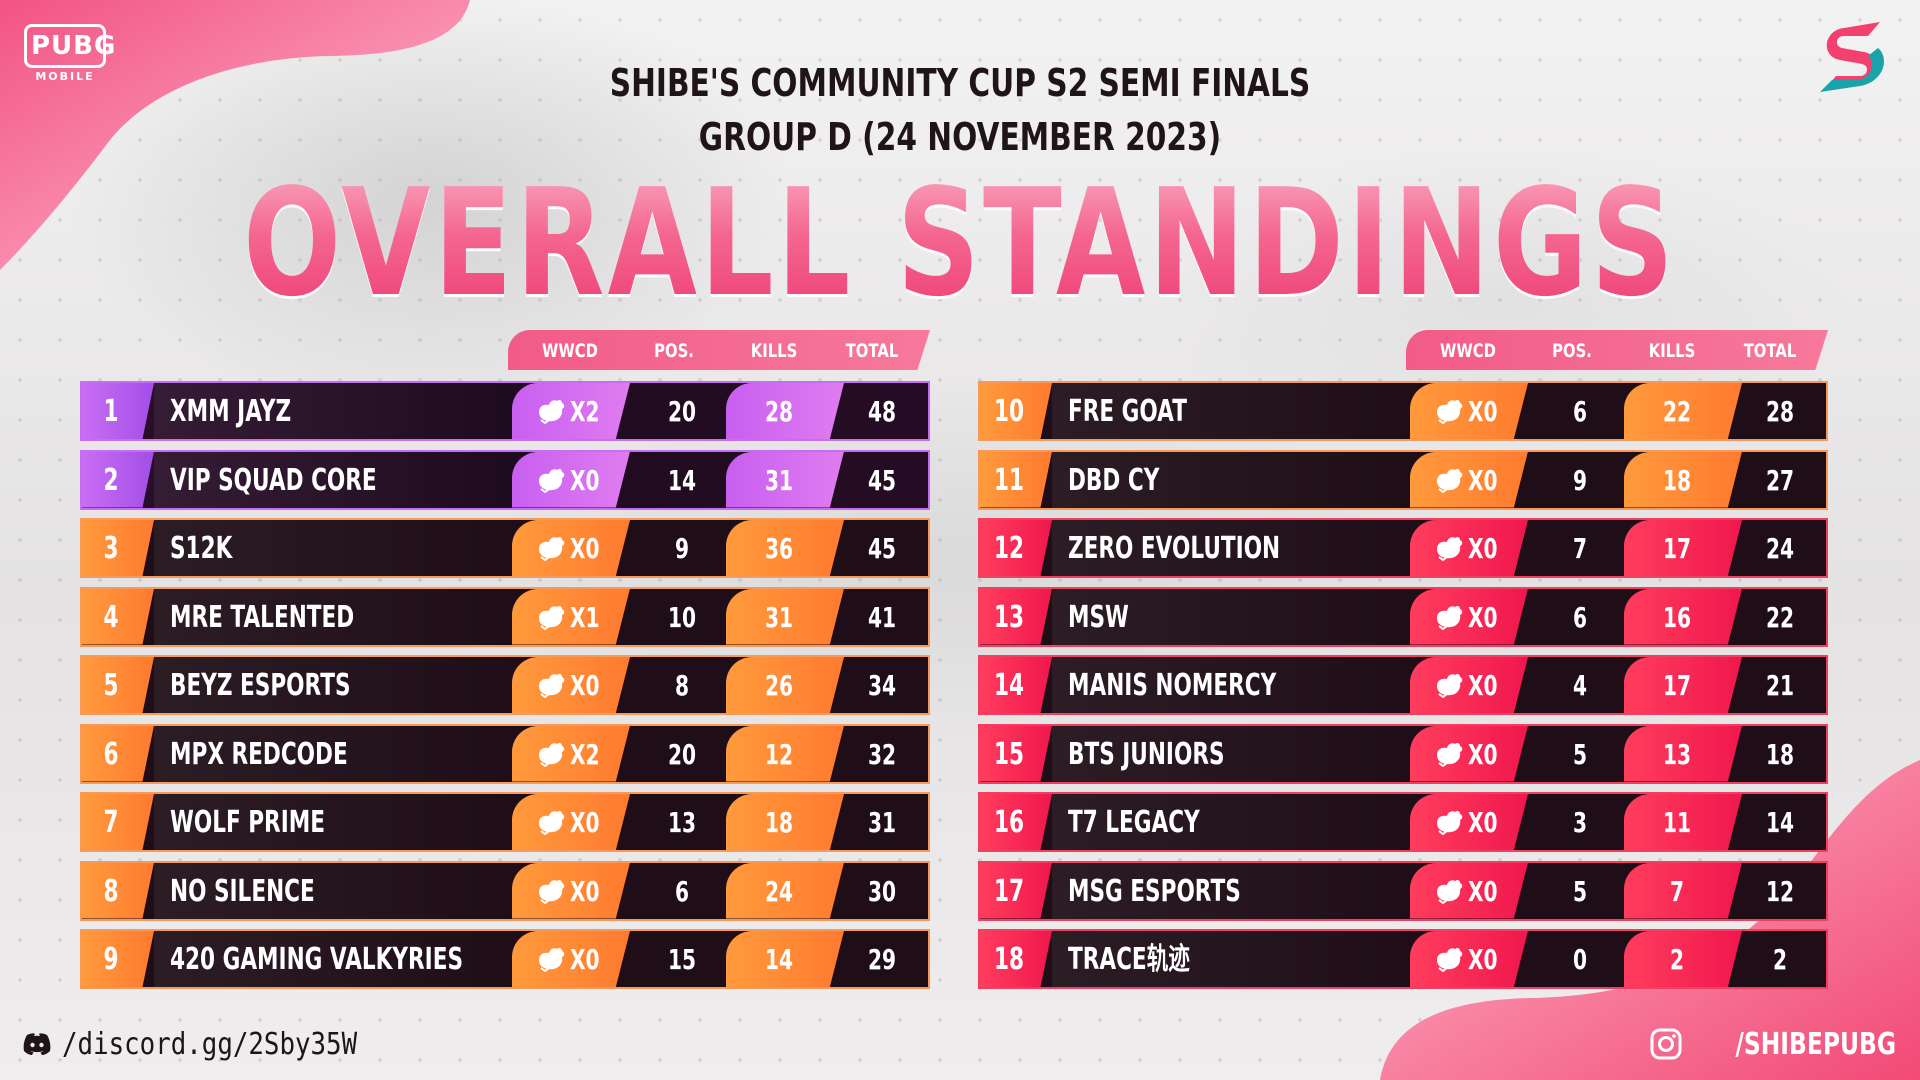  Describe the element at coordinates (585, 617) in the screenshot. I see `wwcd-count: X1` at that location.